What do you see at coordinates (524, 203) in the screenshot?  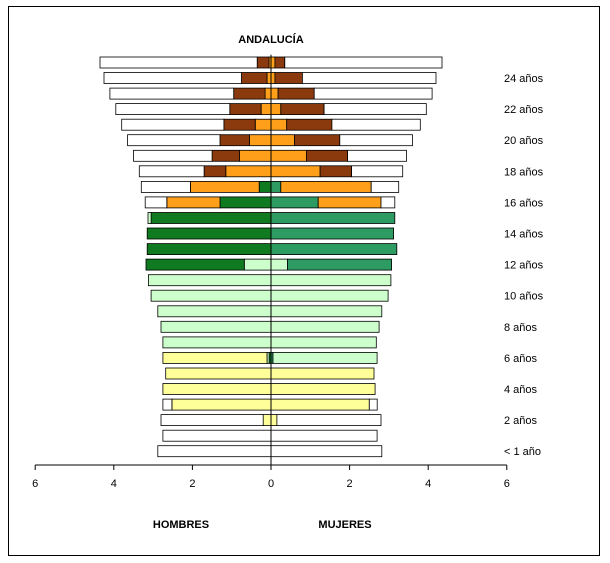 I see `age-label-16-a-os: 16 años` at bounding box center [524, 203].